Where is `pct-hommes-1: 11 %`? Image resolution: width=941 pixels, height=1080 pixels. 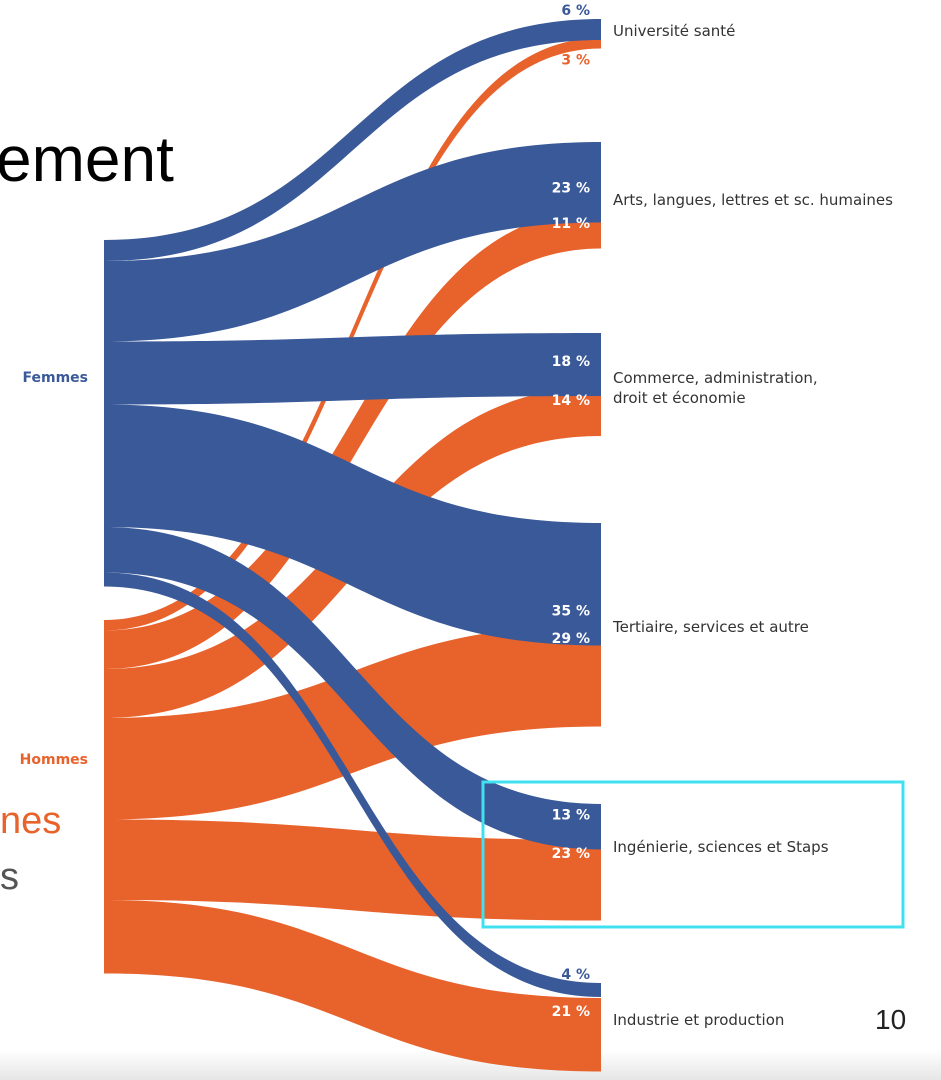
pct-hommes-1: 11 % is located at coordinates (571, 224).